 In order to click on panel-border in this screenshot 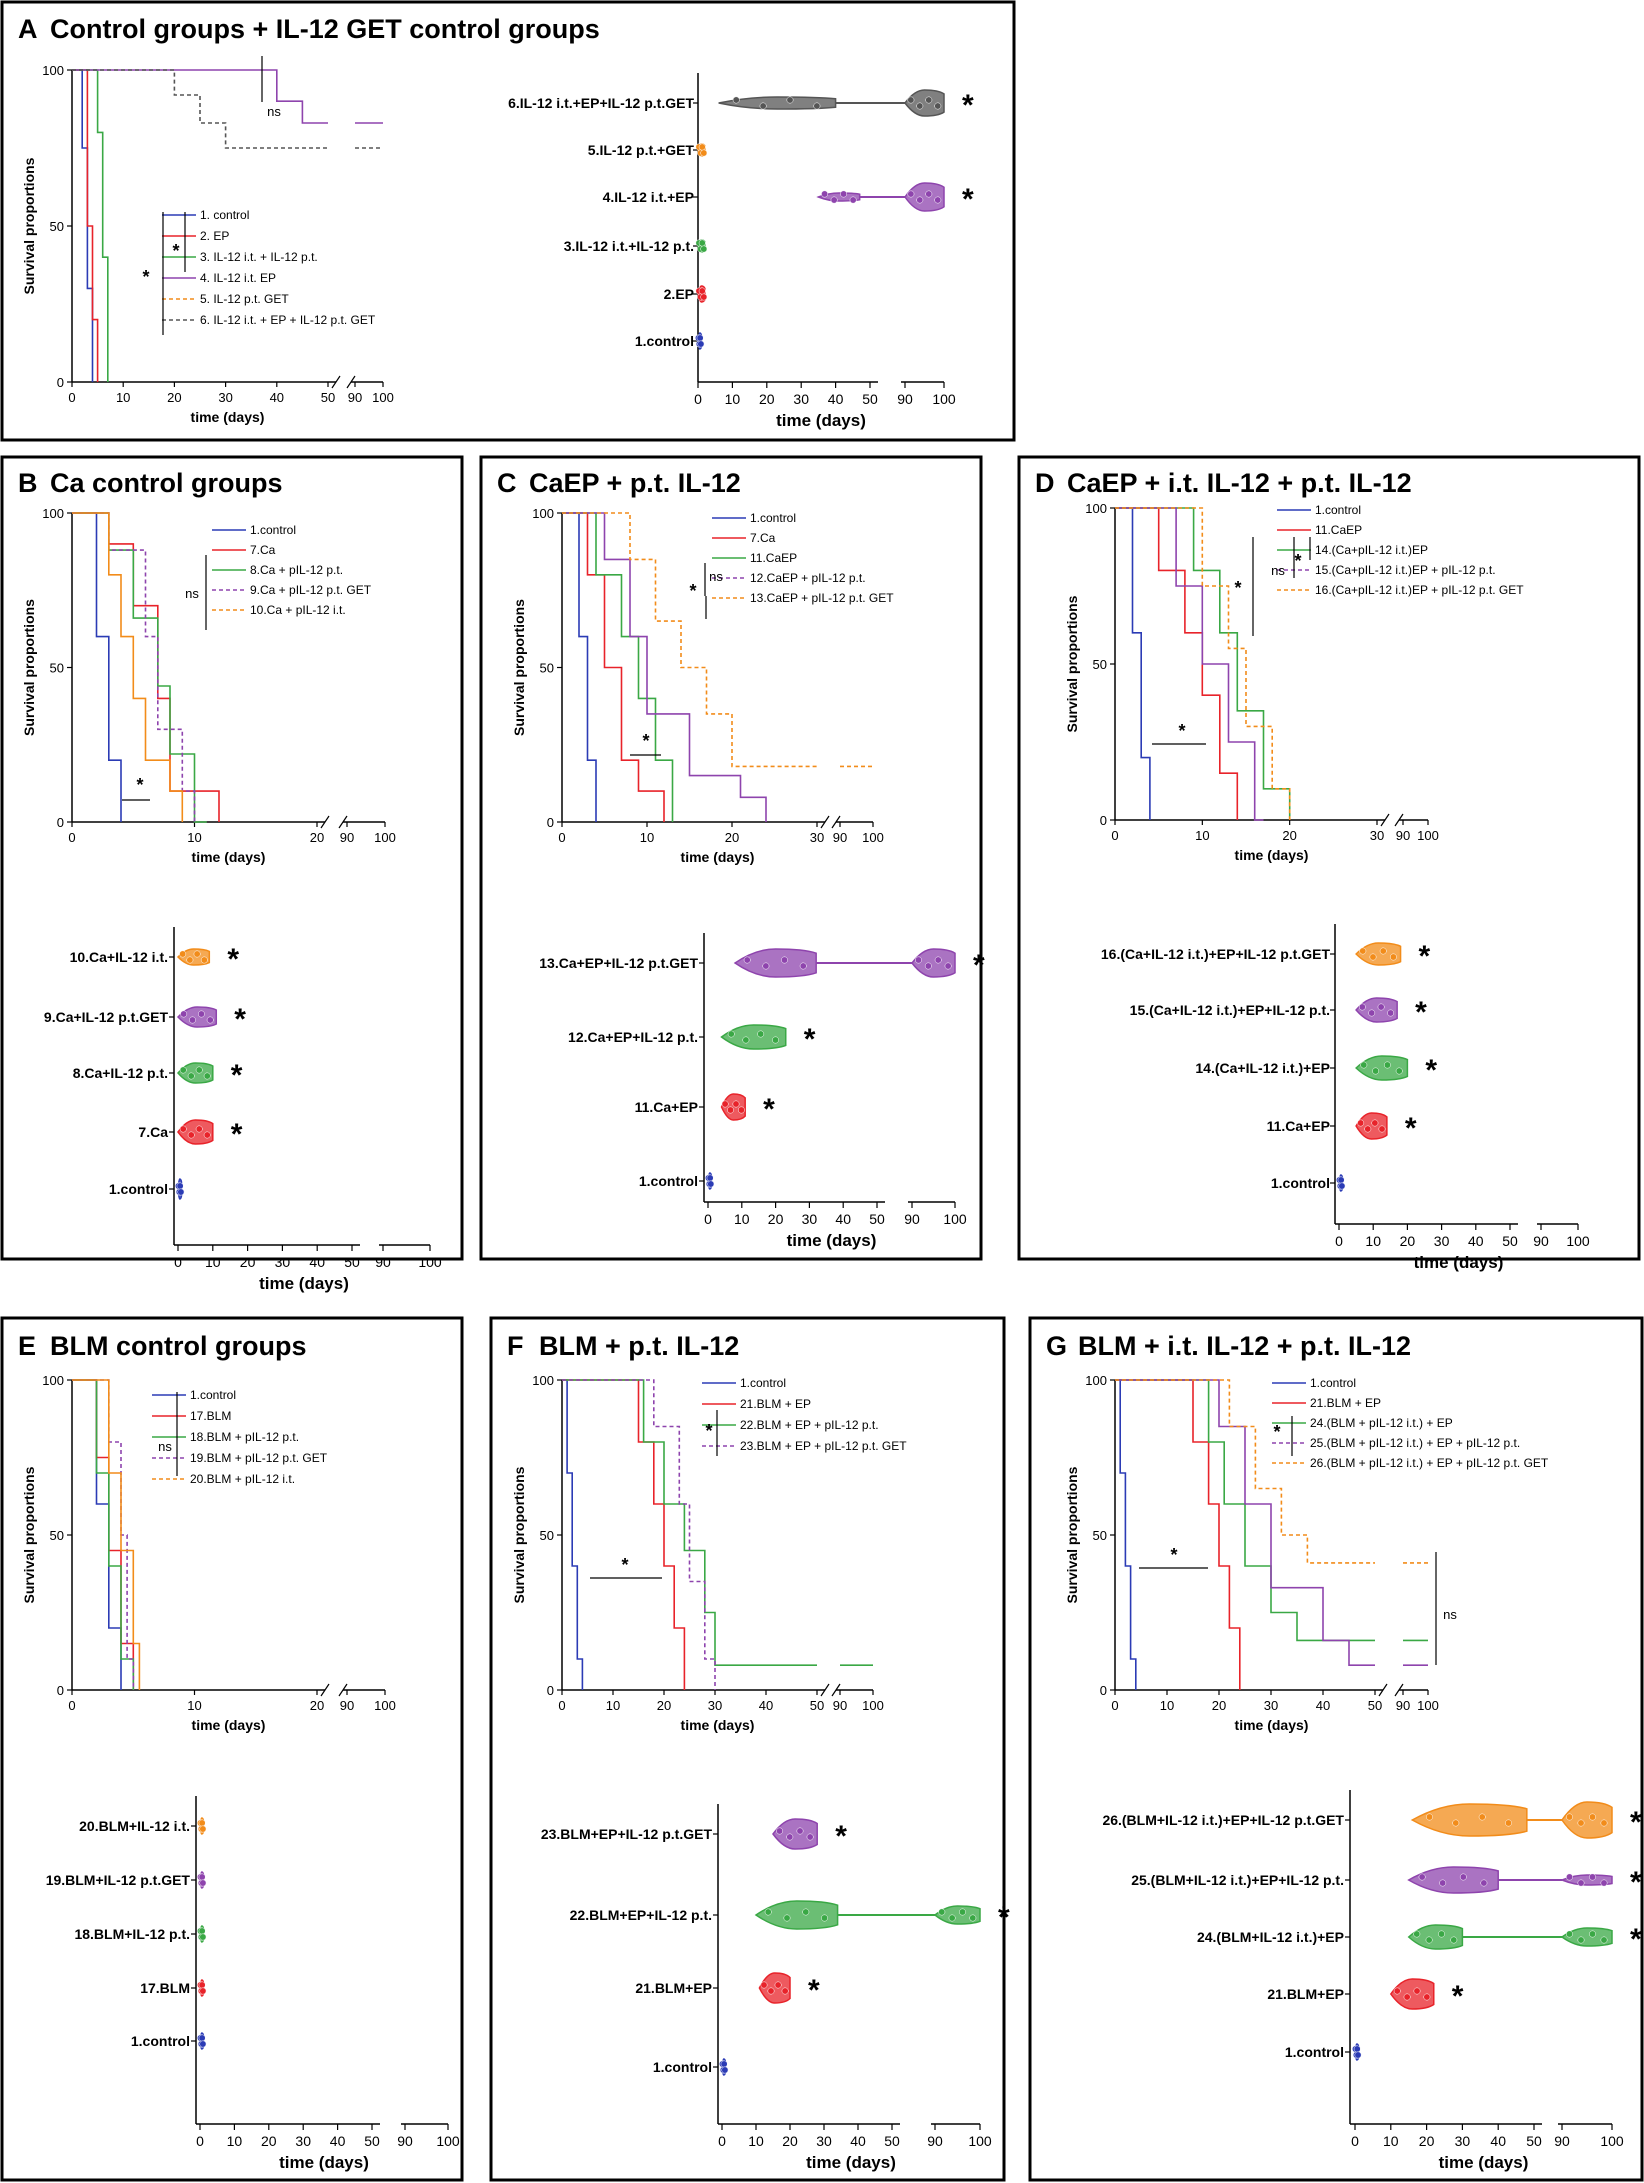, I will do `click(508, 221)`.